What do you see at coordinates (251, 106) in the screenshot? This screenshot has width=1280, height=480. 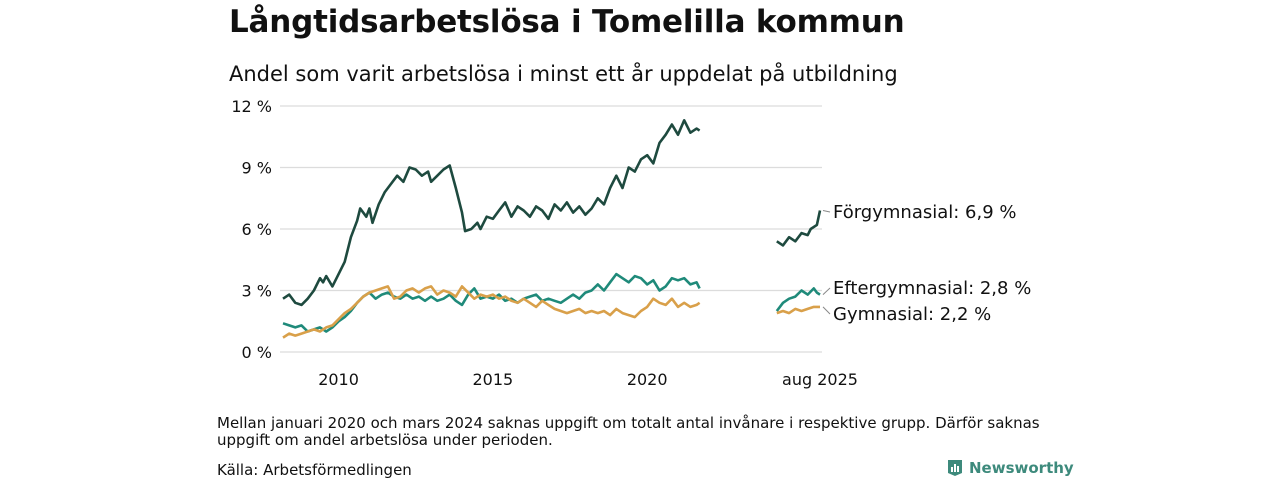 I see `y-tick-label: 12 %` at bounding box center [251, 106].